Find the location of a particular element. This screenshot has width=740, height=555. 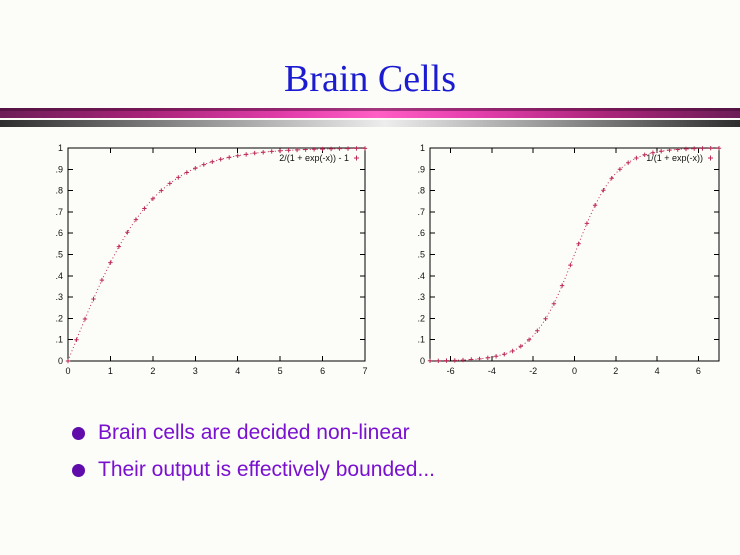

svg-text: -2 is located at coordinates (533, 371).